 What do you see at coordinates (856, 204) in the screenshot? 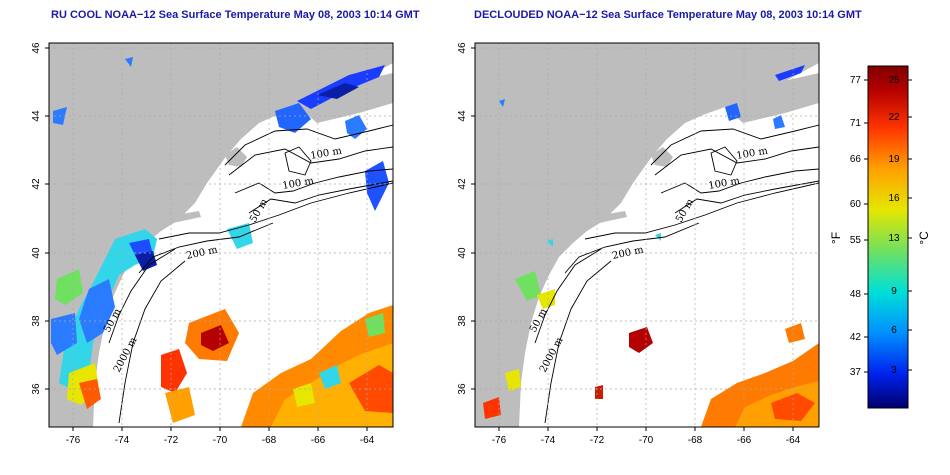
I see `colorbar-tick-f: 60` at bounding box center [856, 204].